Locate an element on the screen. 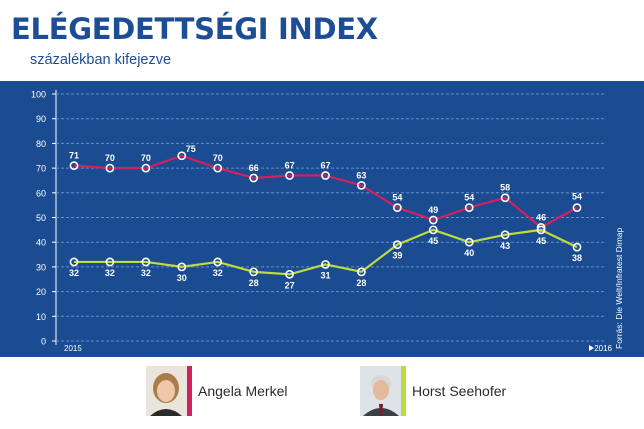 This screenshot has width=644, height=429. legend-label-seehofer: Horst Seehofer is located at coordinates (459, 391).